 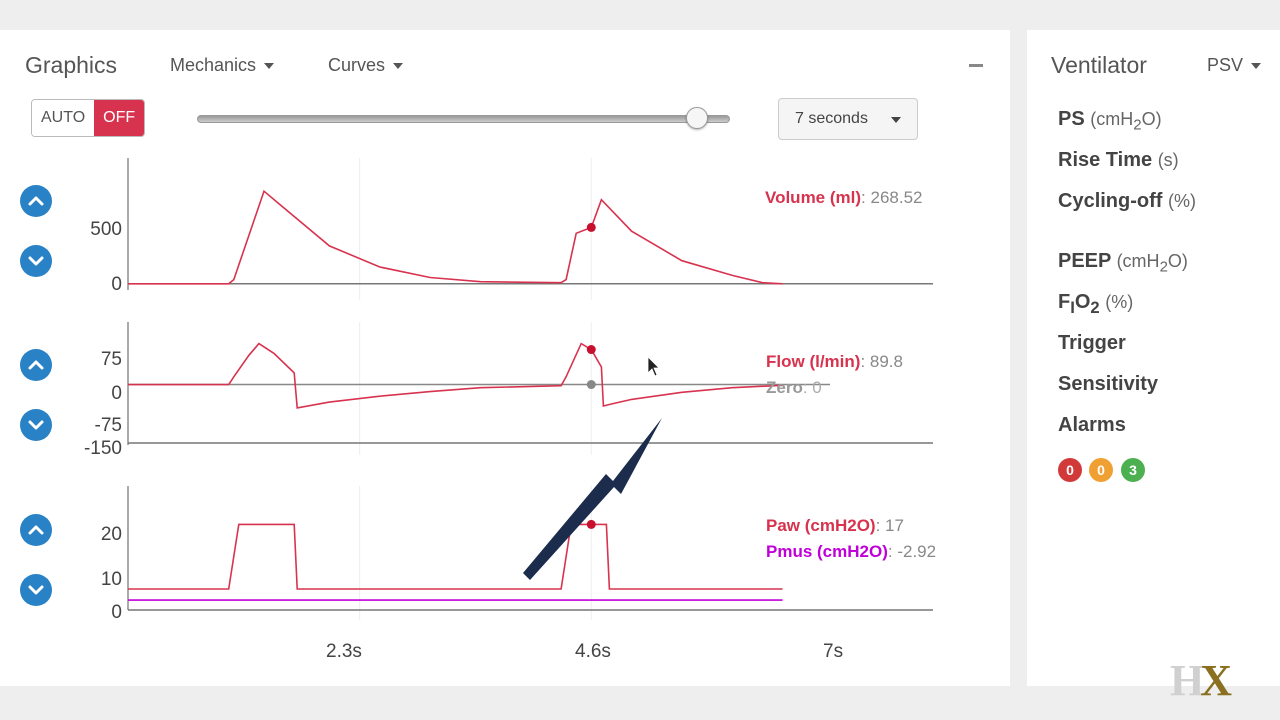 I want to click on mechanics-menu: Mechanics, so click(x=222, y=65).